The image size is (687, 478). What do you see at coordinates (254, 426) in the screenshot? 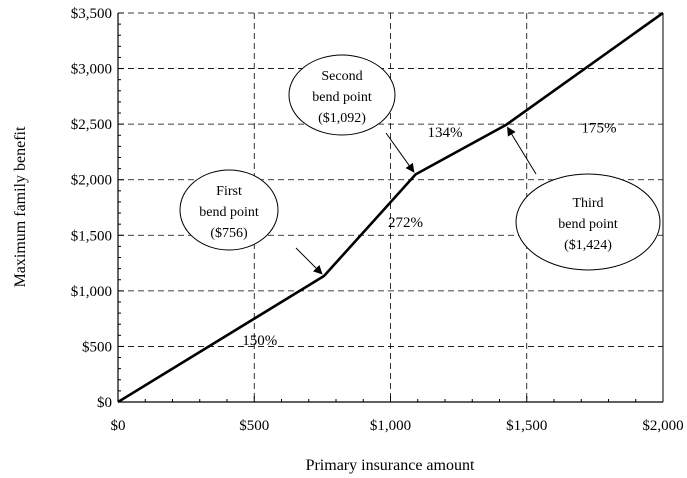
I see `x-tick-label: $500` at bounding box center [254, 426].